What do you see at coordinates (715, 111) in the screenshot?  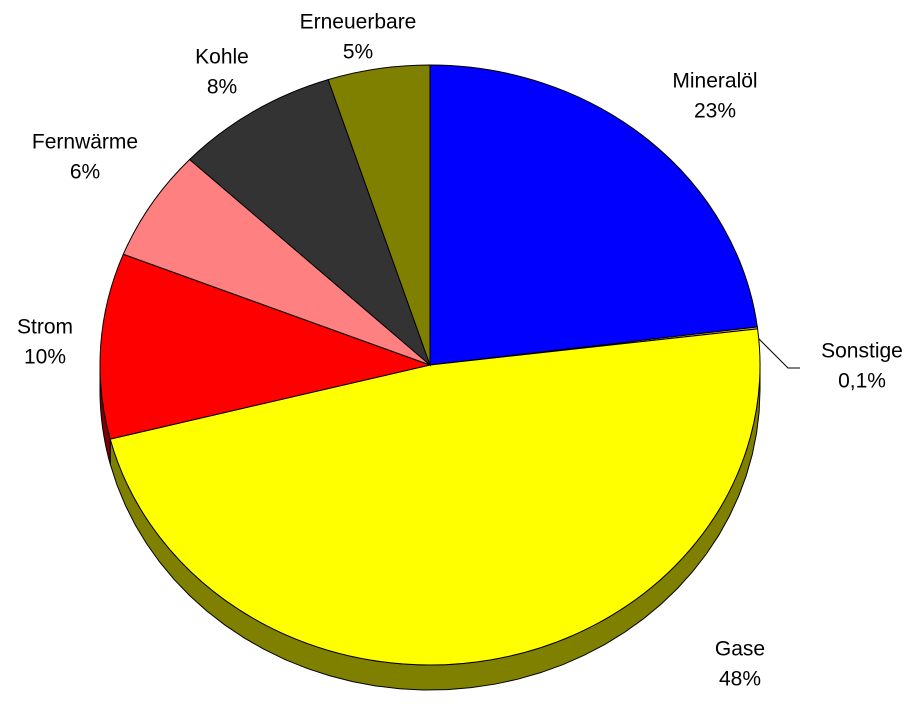 I see `value-label: 23%` at bounding box center [715, 111].